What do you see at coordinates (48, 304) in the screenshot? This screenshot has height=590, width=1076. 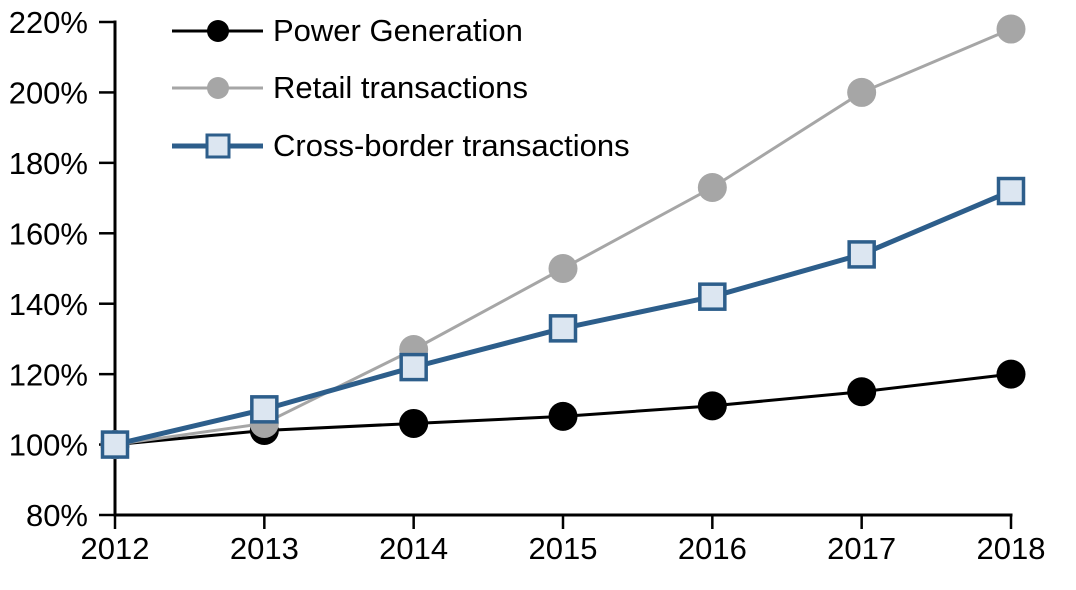 I see `y-axis-tick-label: 140%` at bounding box center [48, 304].